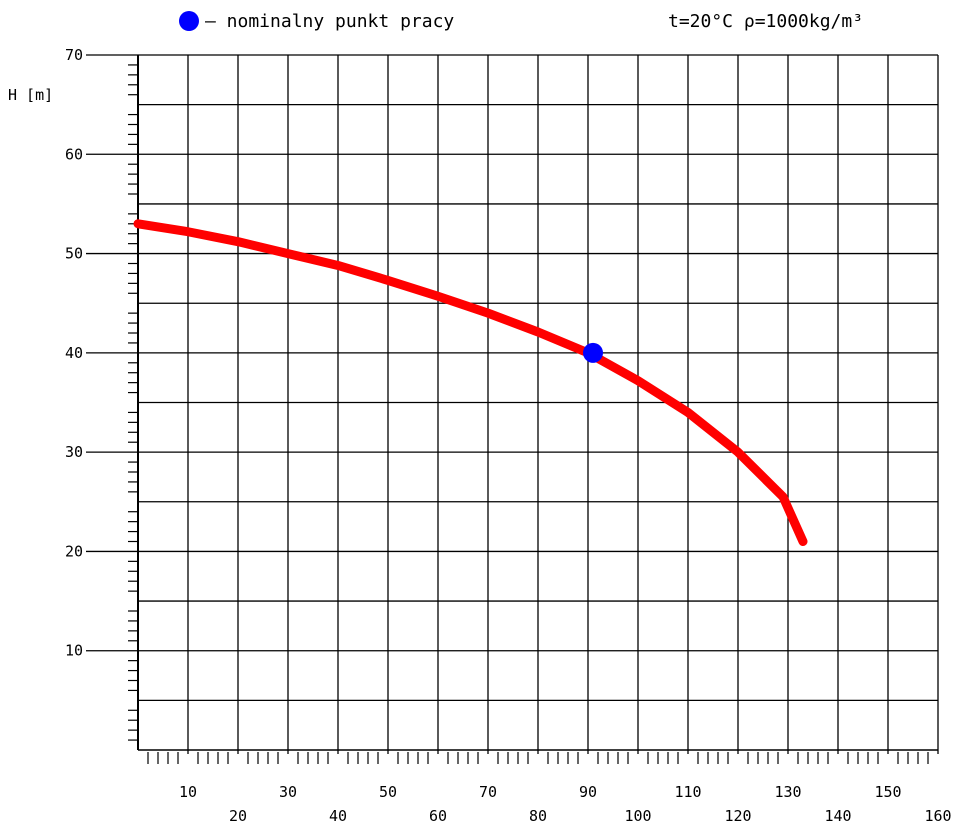  What do you see at coordinates (887, 792) in the screenshot?
I see `x-tick-label: 150` at bounding box center [887, 792].